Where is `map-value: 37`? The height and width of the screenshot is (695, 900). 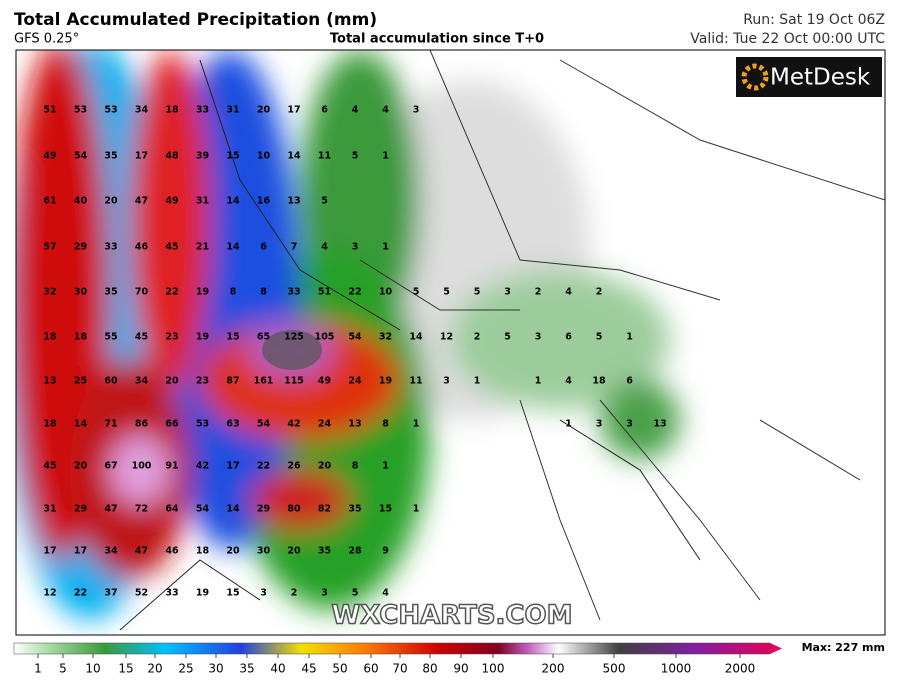 map-value: 37 is located at coordinates (110, 593).